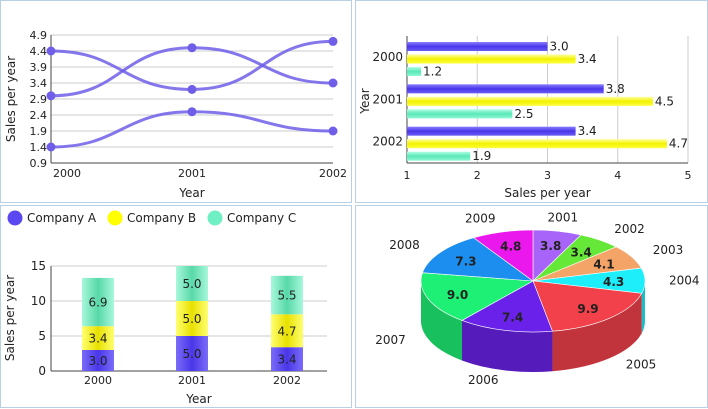 The height and width of the screenshot is (409, 708). Describe the element at coordinates (39, 147) in the screenshot. I see `y-tick-label: 1.4` at that location.